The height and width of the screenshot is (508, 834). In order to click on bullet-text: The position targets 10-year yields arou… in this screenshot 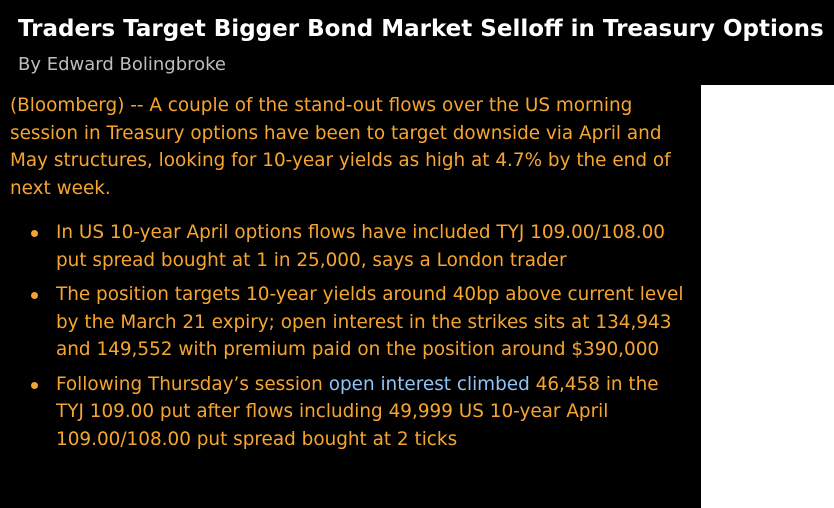, I will do `click(370, 322)`.